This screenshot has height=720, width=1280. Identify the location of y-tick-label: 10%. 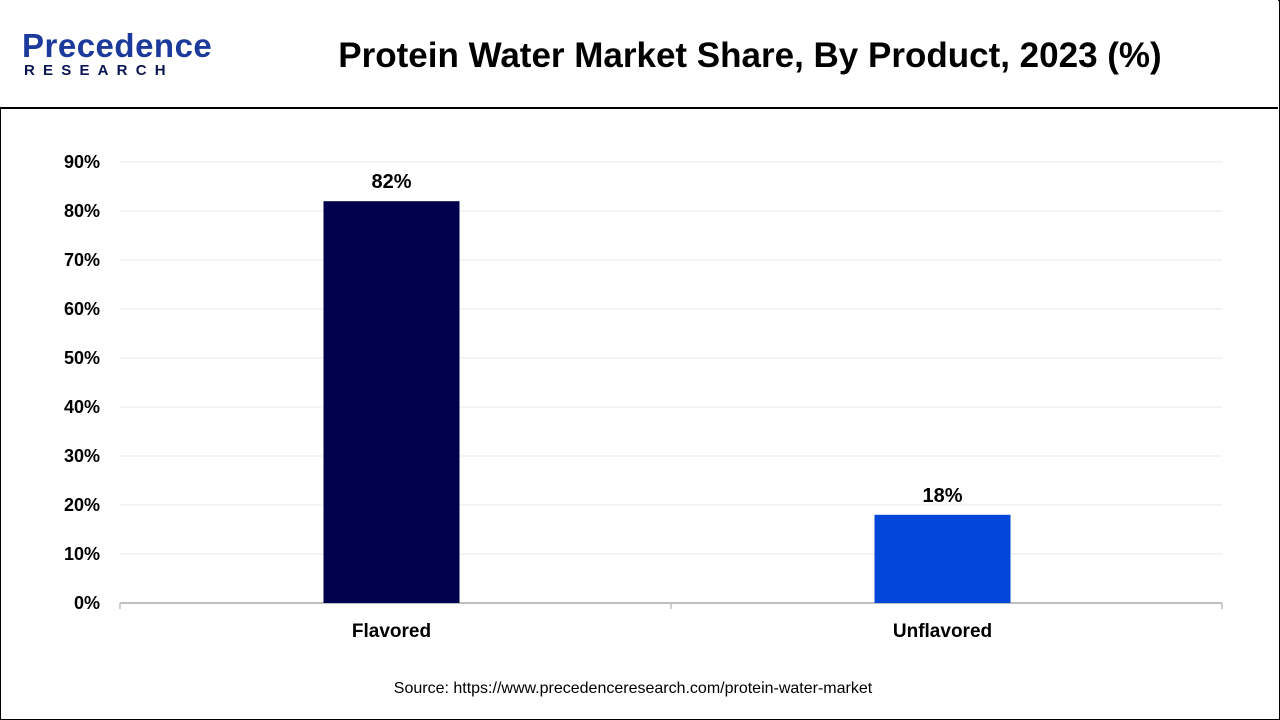
(82, 554).